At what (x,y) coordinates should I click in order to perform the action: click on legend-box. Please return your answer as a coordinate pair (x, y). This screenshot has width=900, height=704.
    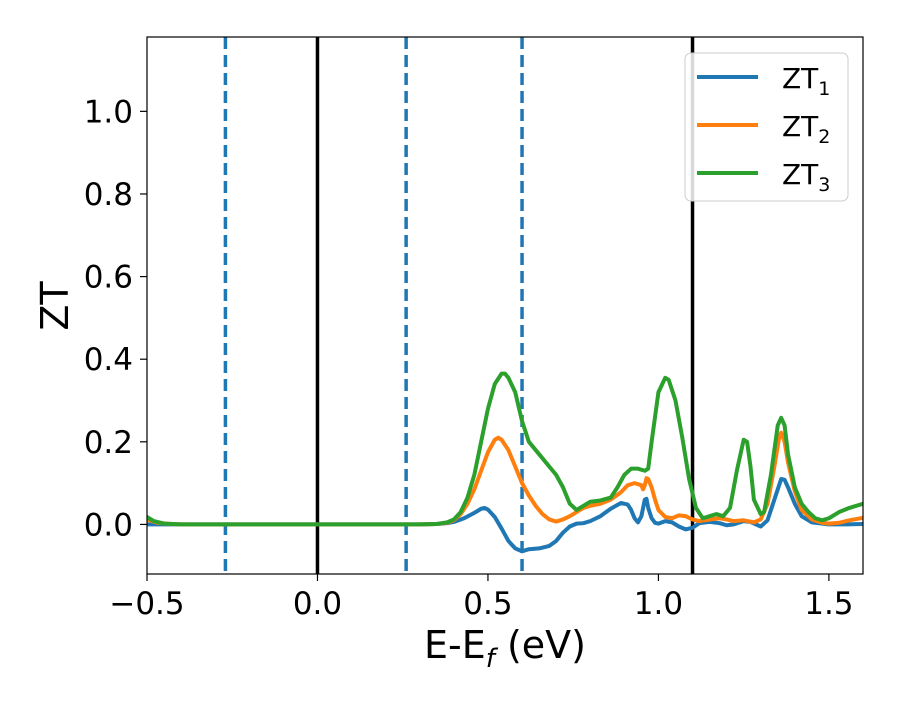
    Looking at the image, I should click on (766, 127).